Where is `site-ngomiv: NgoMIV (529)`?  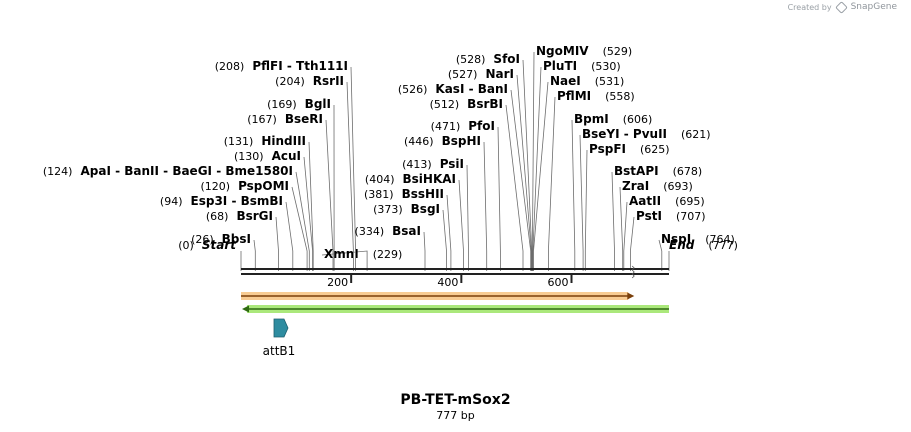
site-ngomiv: NgoMIV (529) is located at coordinates (582, 157).